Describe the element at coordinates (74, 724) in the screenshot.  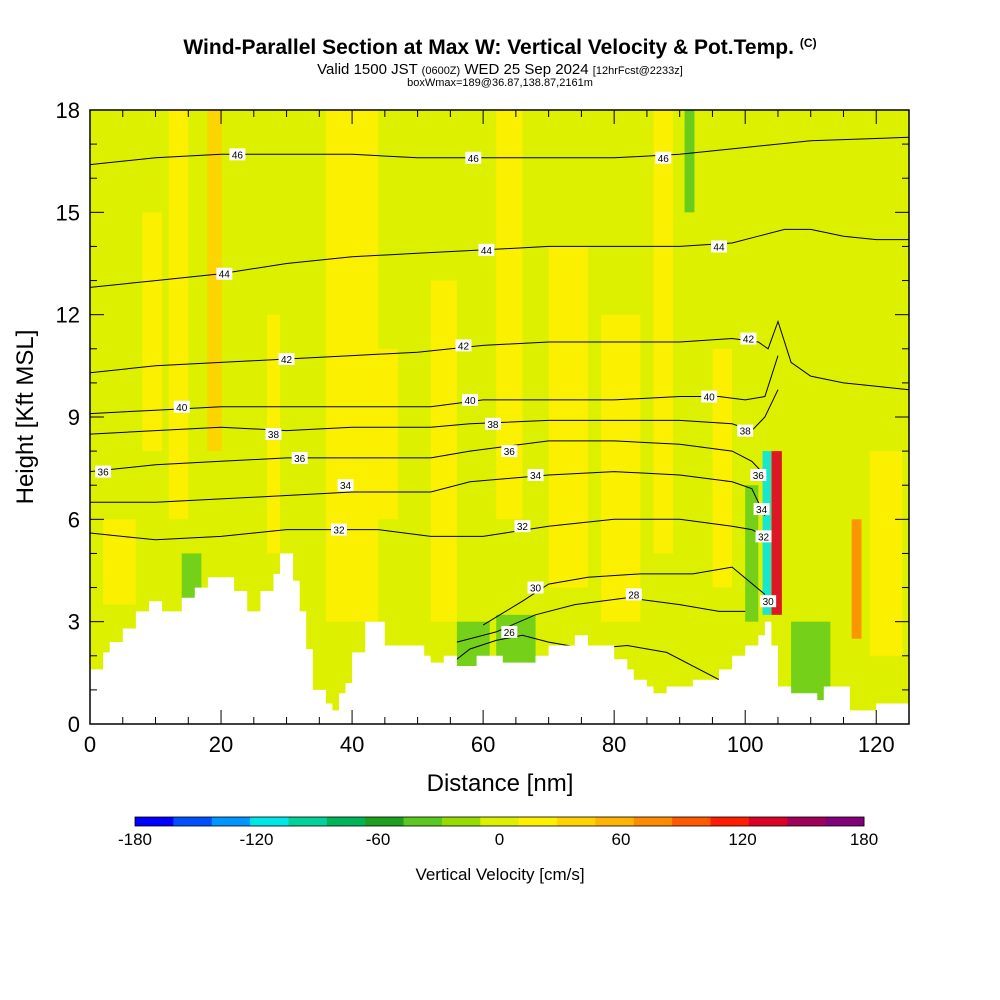
I see `y-tick-label: 0` at that location.